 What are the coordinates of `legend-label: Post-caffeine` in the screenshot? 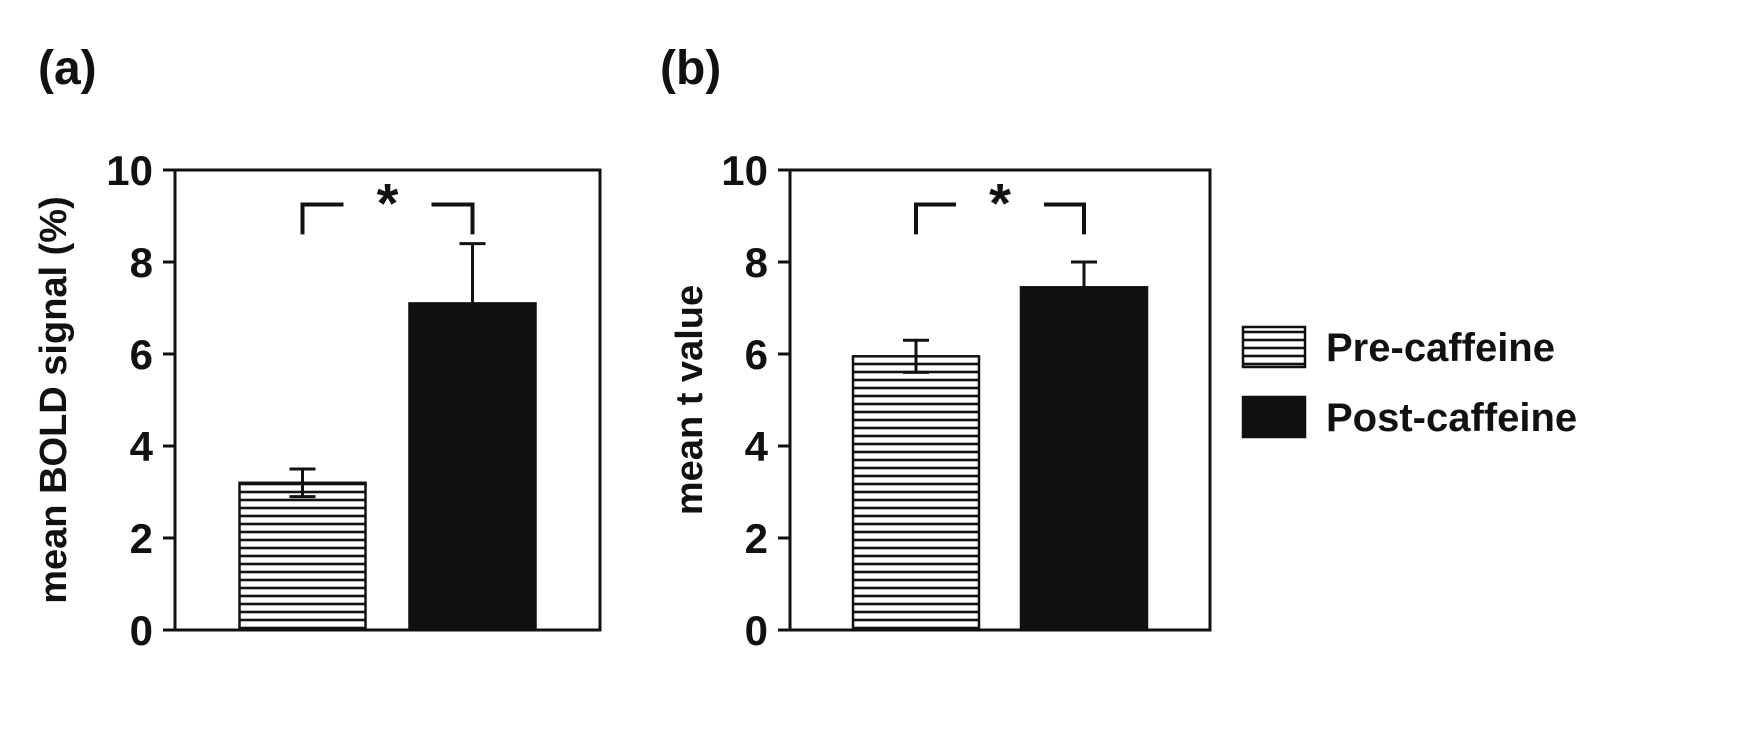 It's located at (1451, 418).